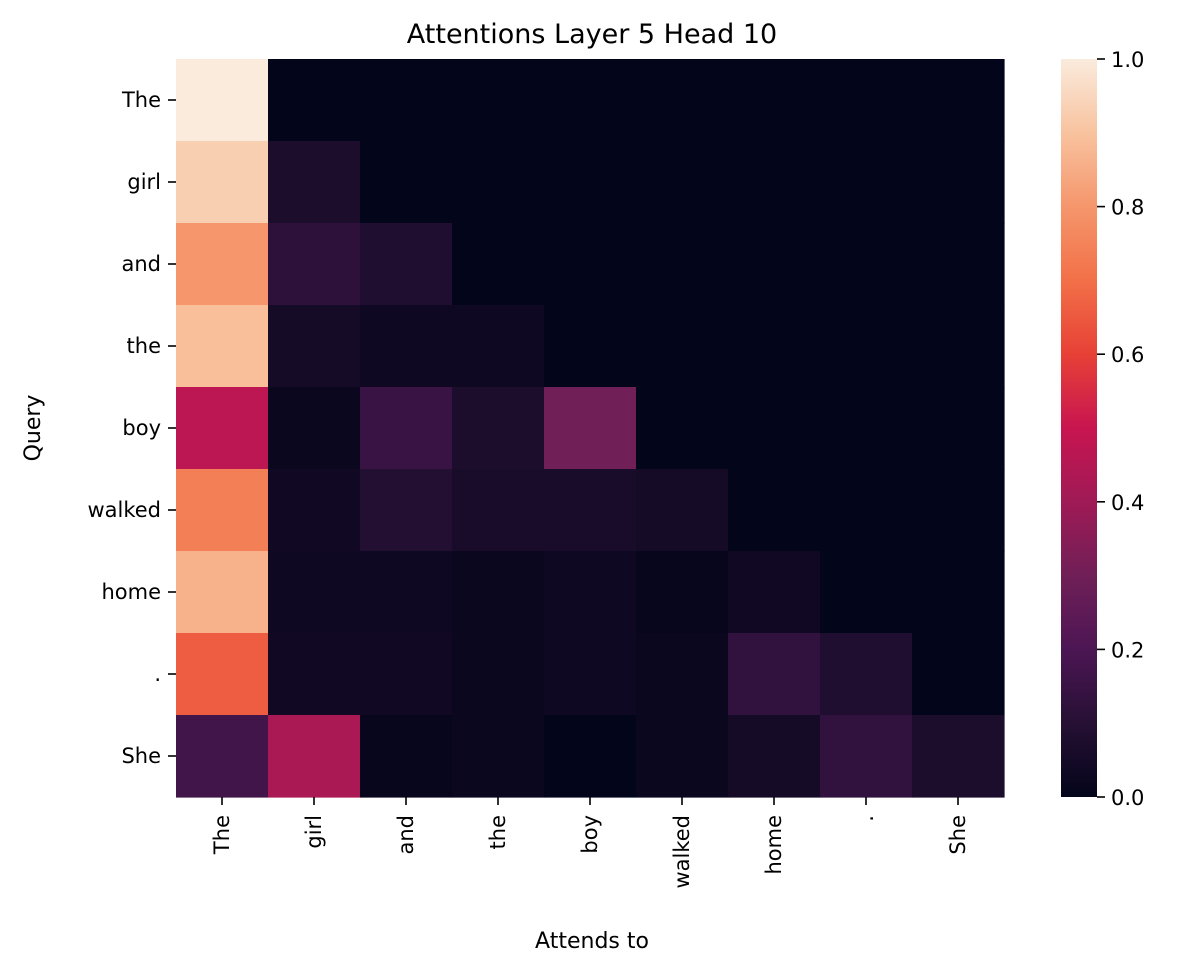 This screenshot has width=1178, height=974. Describe the element at coordinates (222, 835) in the screenshot. I see `x-tick-label: The` at that location.